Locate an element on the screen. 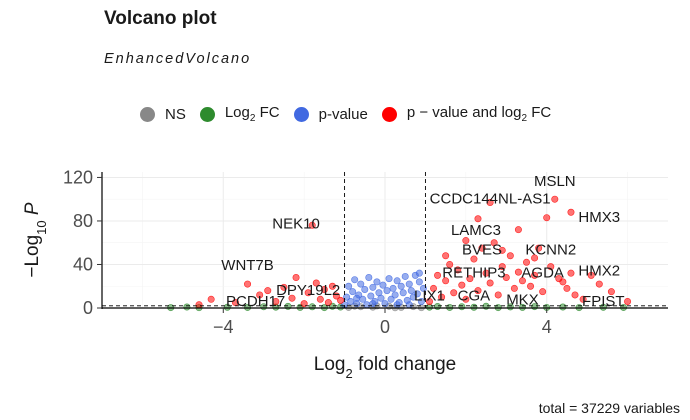 The width and height of the screenshot is (690, 420). gene-label: AGDA is located at coordinates (542, 273).